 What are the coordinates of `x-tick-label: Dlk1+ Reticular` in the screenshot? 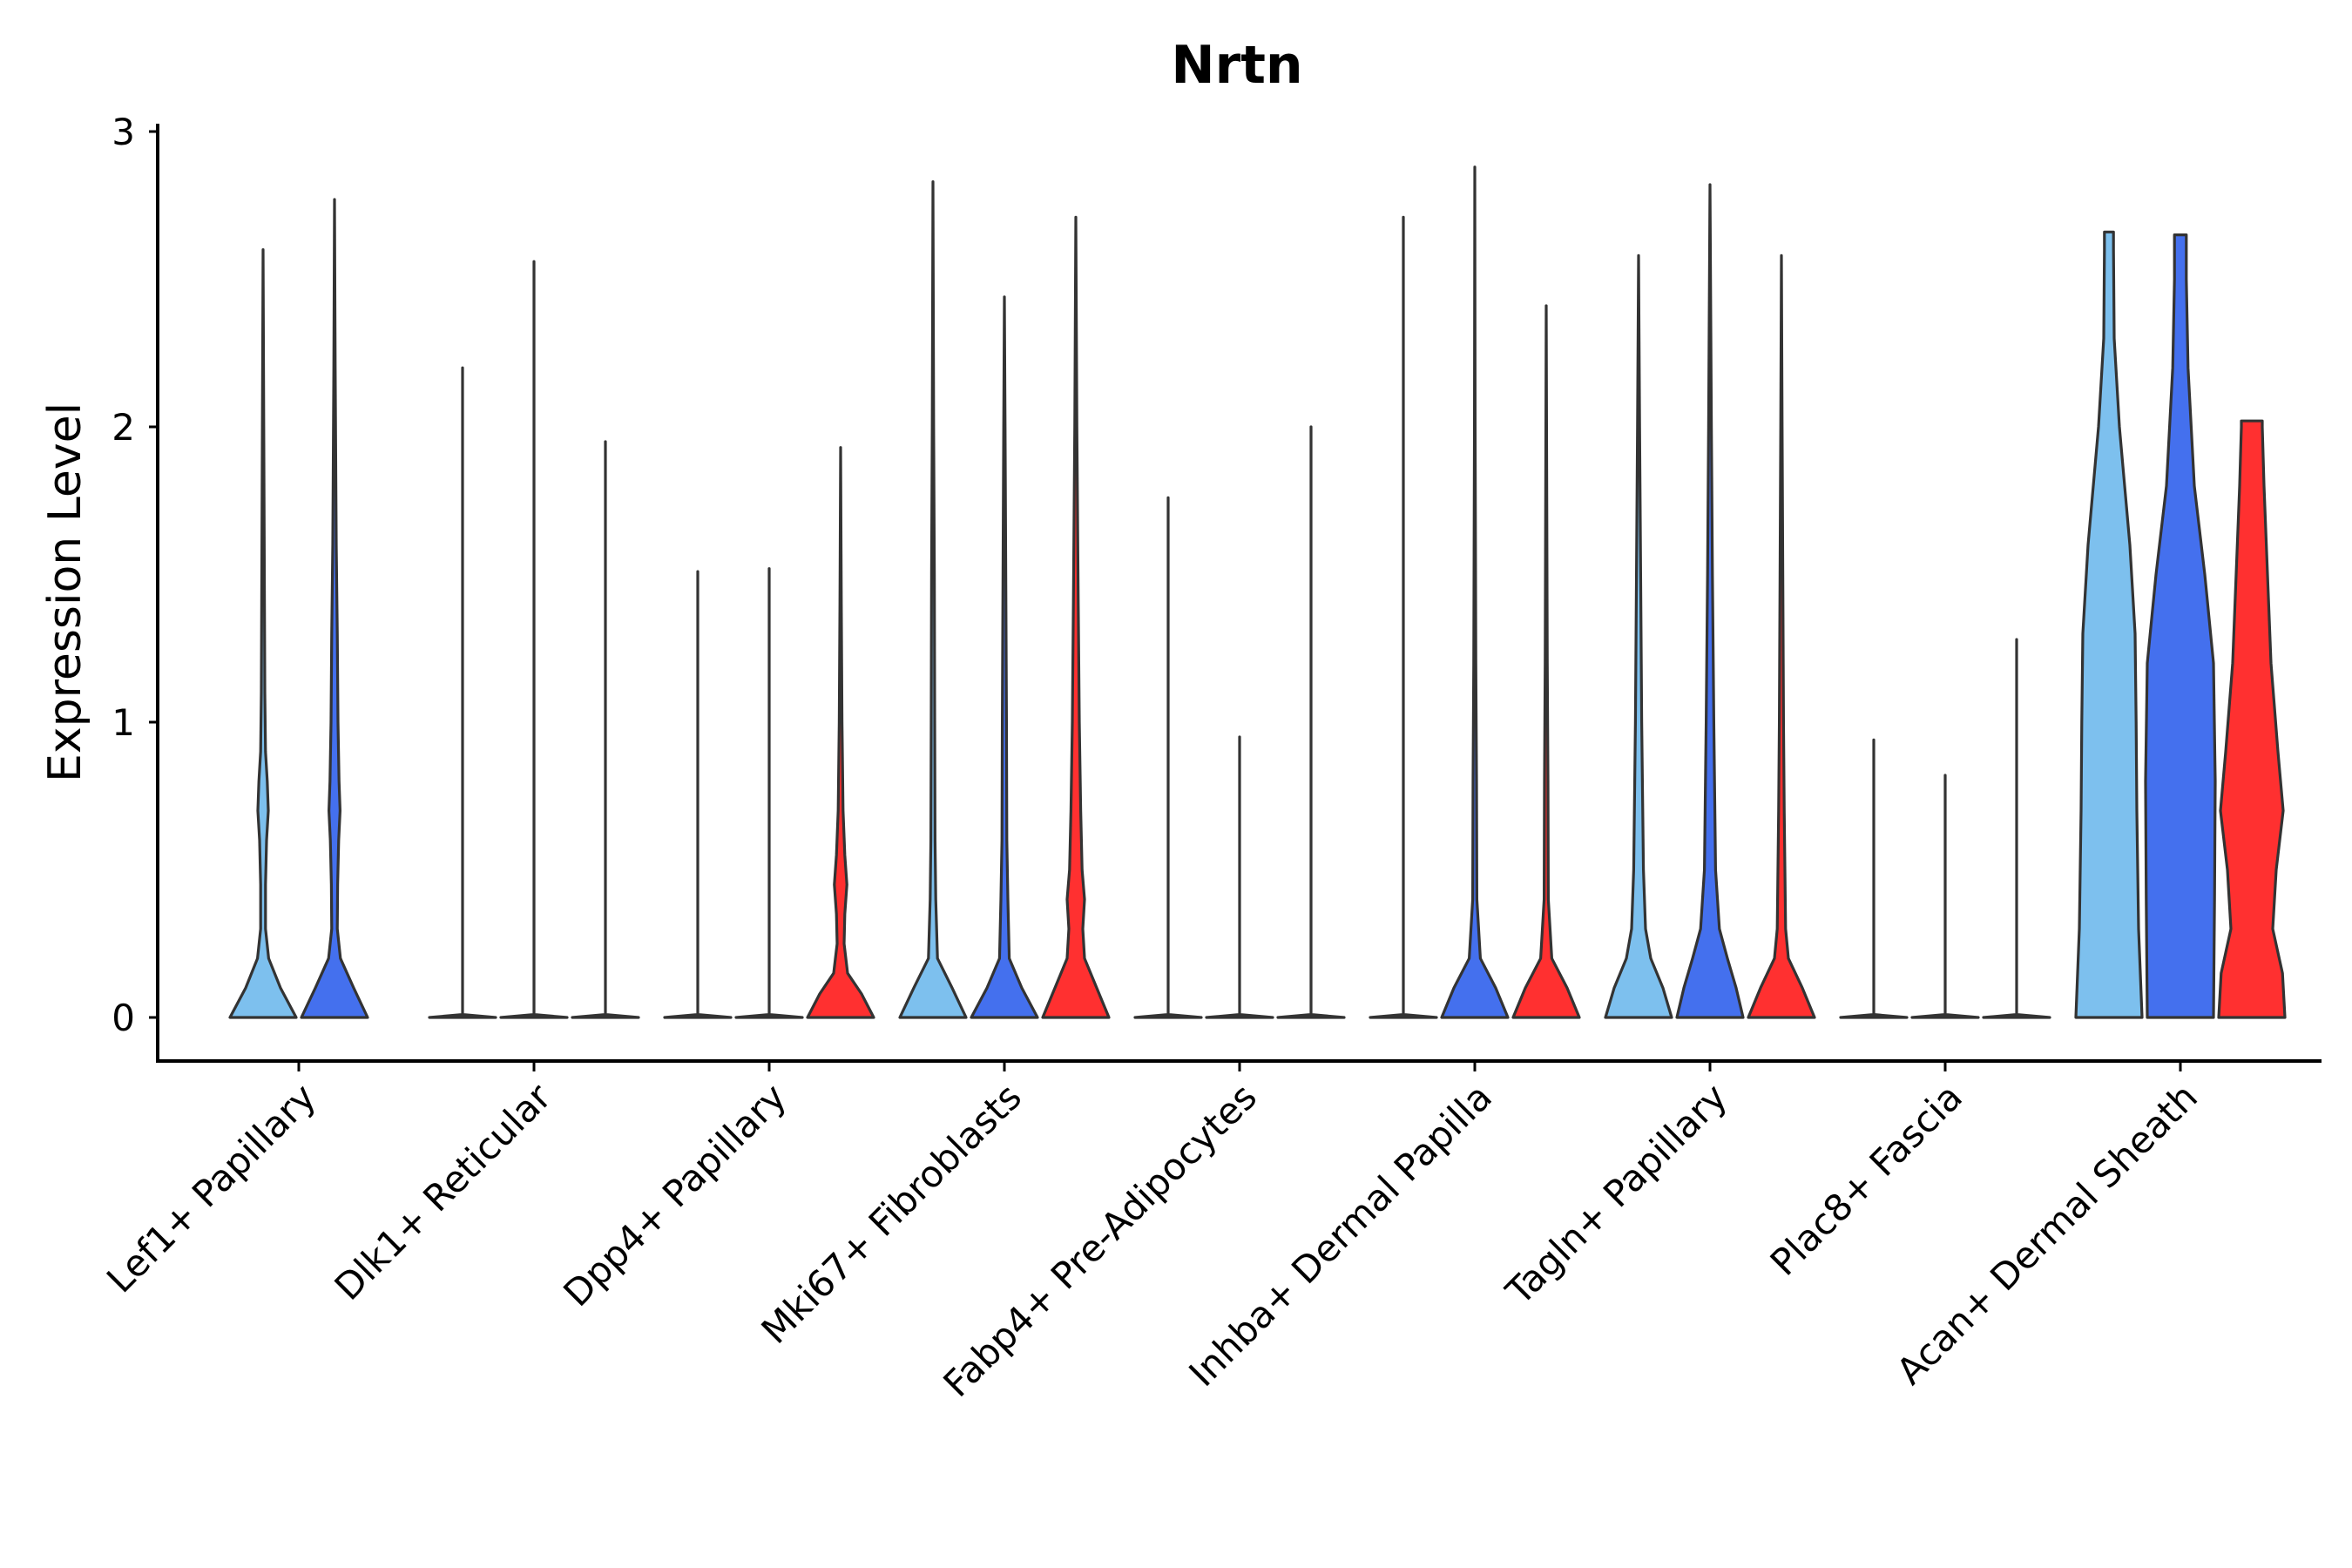 It's located at (443, 1191).